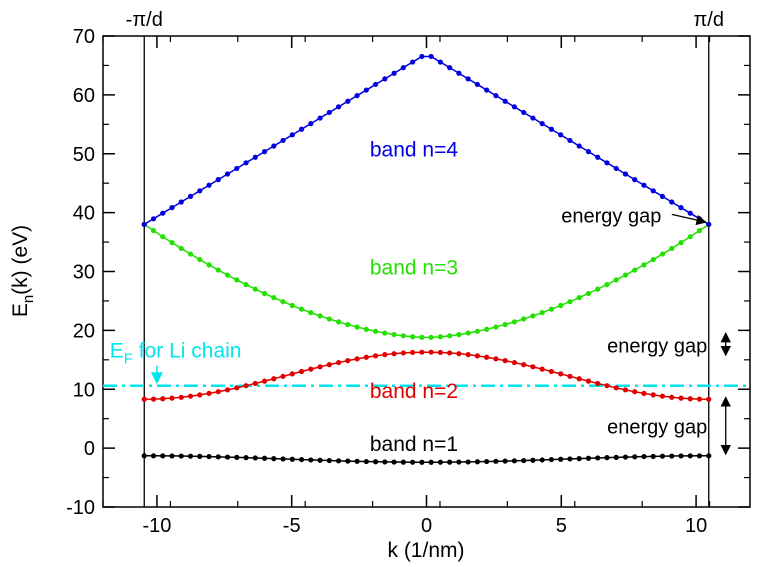 Image resolution: width=760 pixels, height=567 pixels. What do you see at coordinates (657, 427) in the screenshot?
I see `energy-gap-label: energy gap` at bounding box center [657, 427].